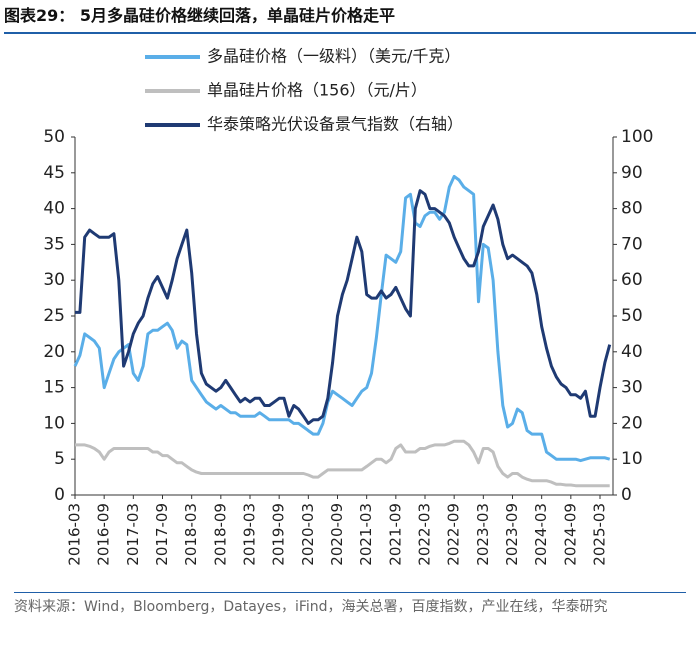 This screenshot has width=700, height=645. What do you see at coordinates (317, 90) in the screenshot?
I see `legend-label: 单晶硅片价格（156）（元/片）` at bounding box center [317, 90].